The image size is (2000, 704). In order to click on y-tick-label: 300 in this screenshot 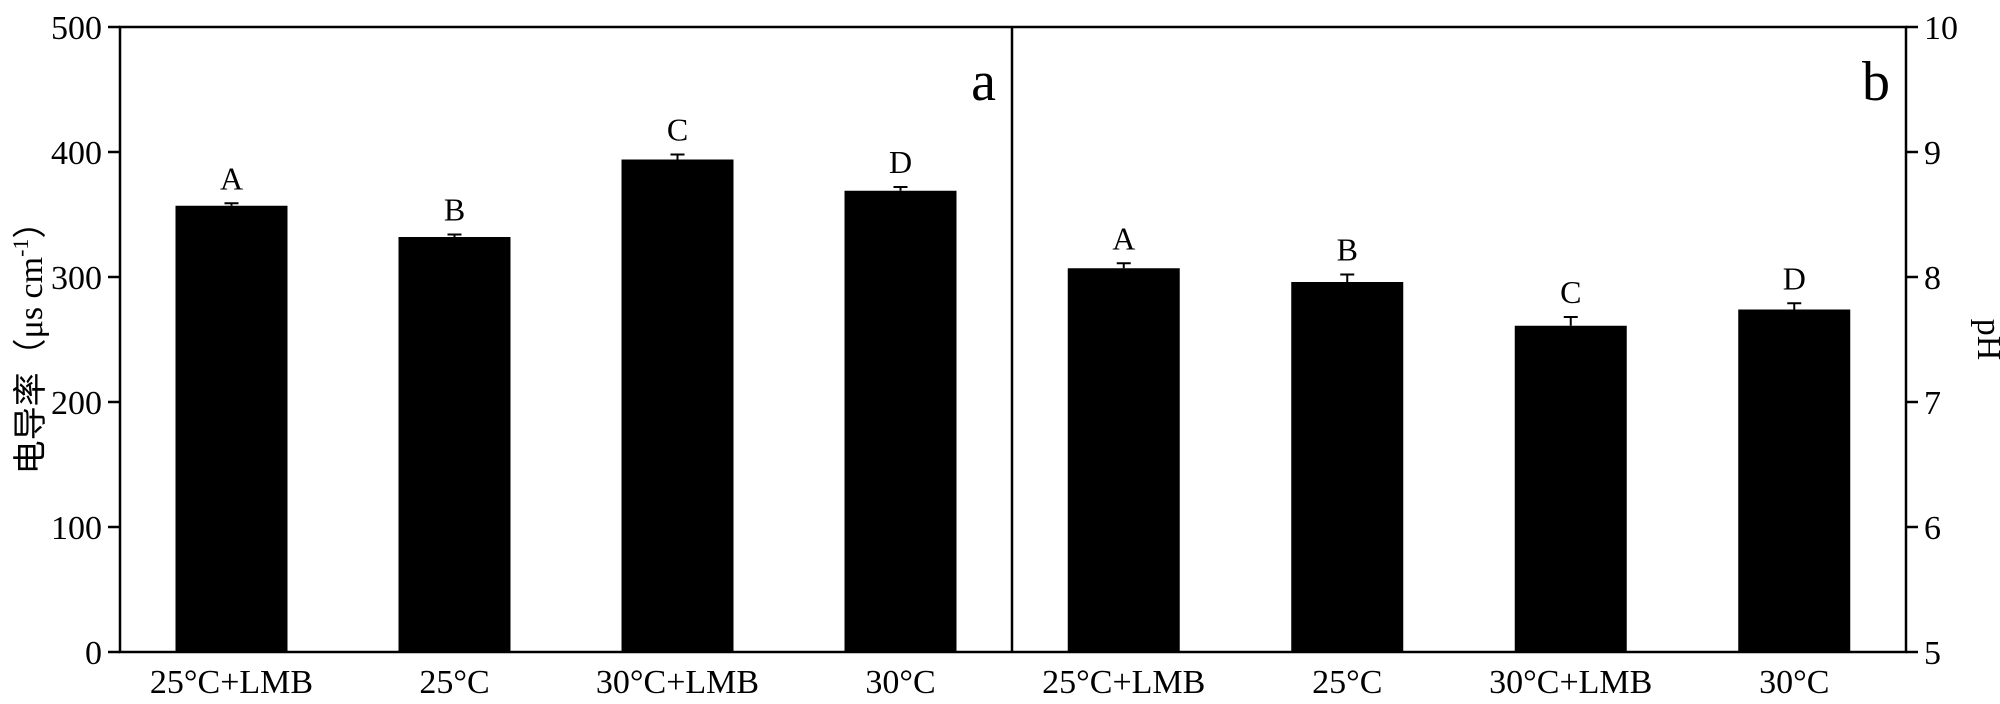, I will do `click(76, 278)`.